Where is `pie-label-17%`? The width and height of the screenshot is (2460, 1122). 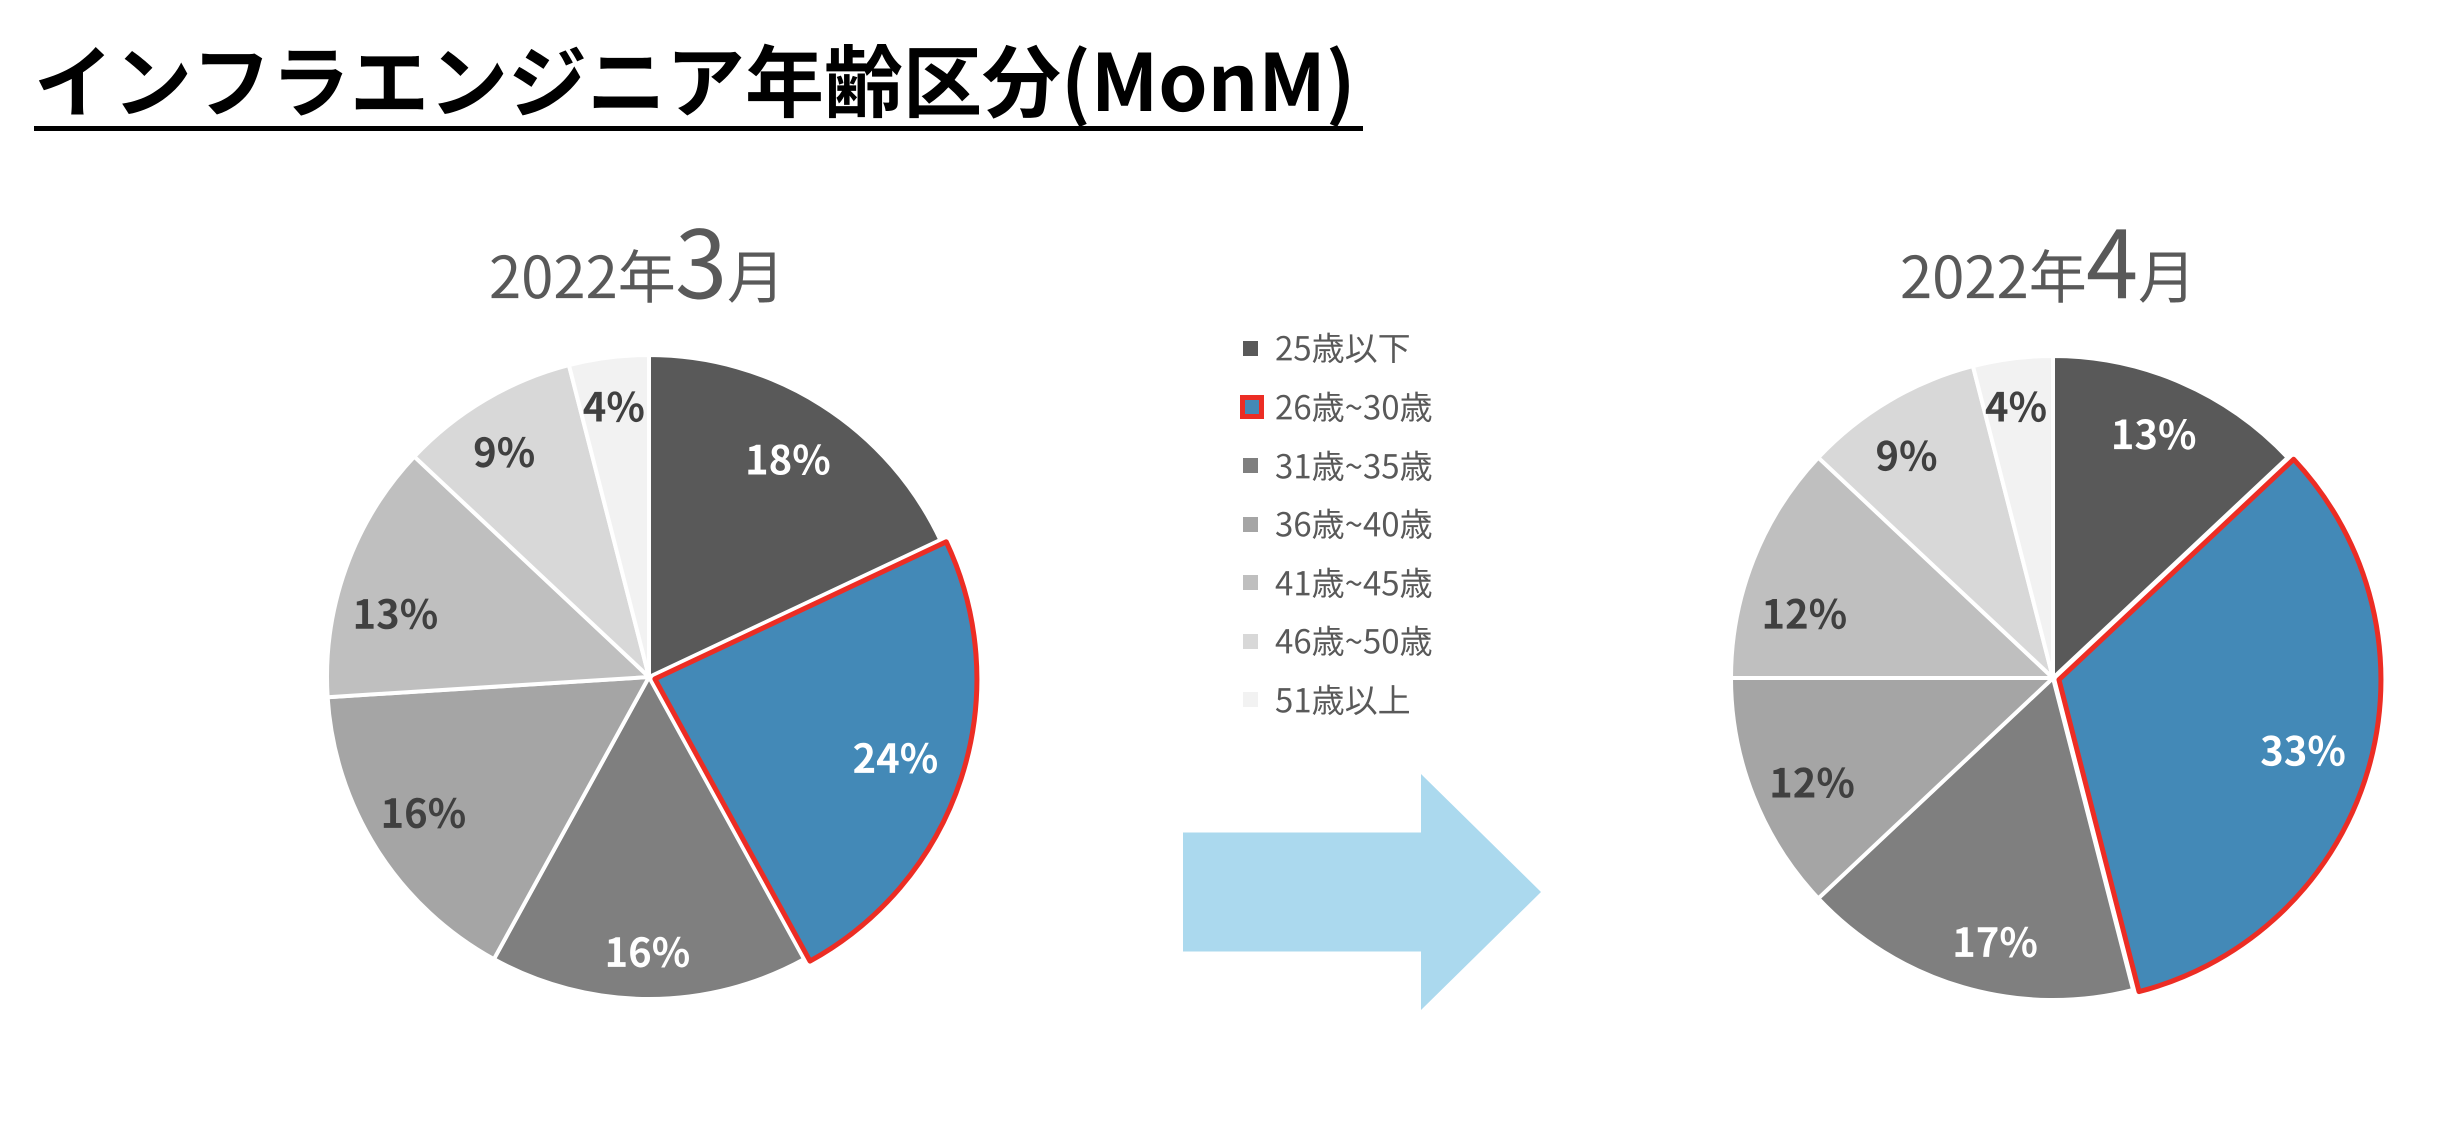
pie-label-17% is located at coordinates (1996, 942).